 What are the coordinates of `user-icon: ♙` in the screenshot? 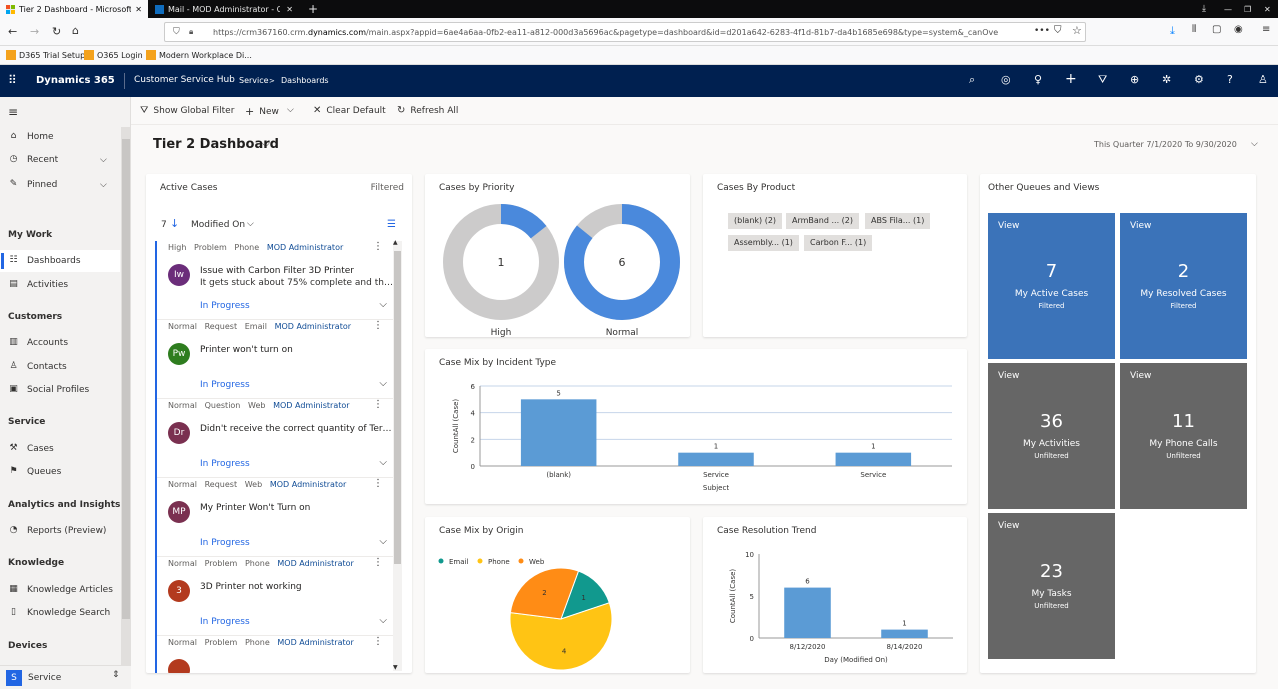 It's located at (1263, 79).